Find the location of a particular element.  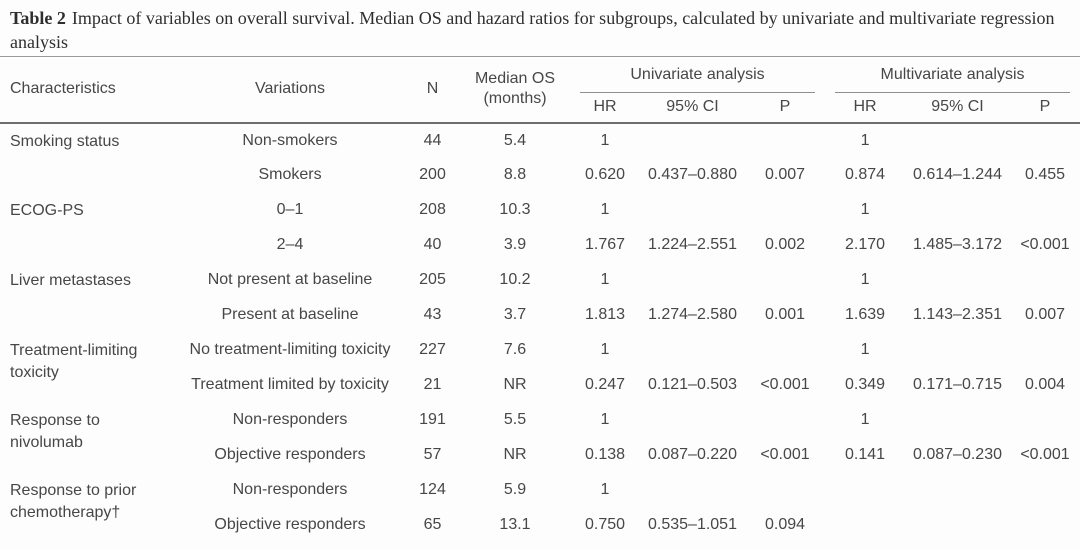

cell-uni-hr: 0.750 is located at coordinates (605, 524).